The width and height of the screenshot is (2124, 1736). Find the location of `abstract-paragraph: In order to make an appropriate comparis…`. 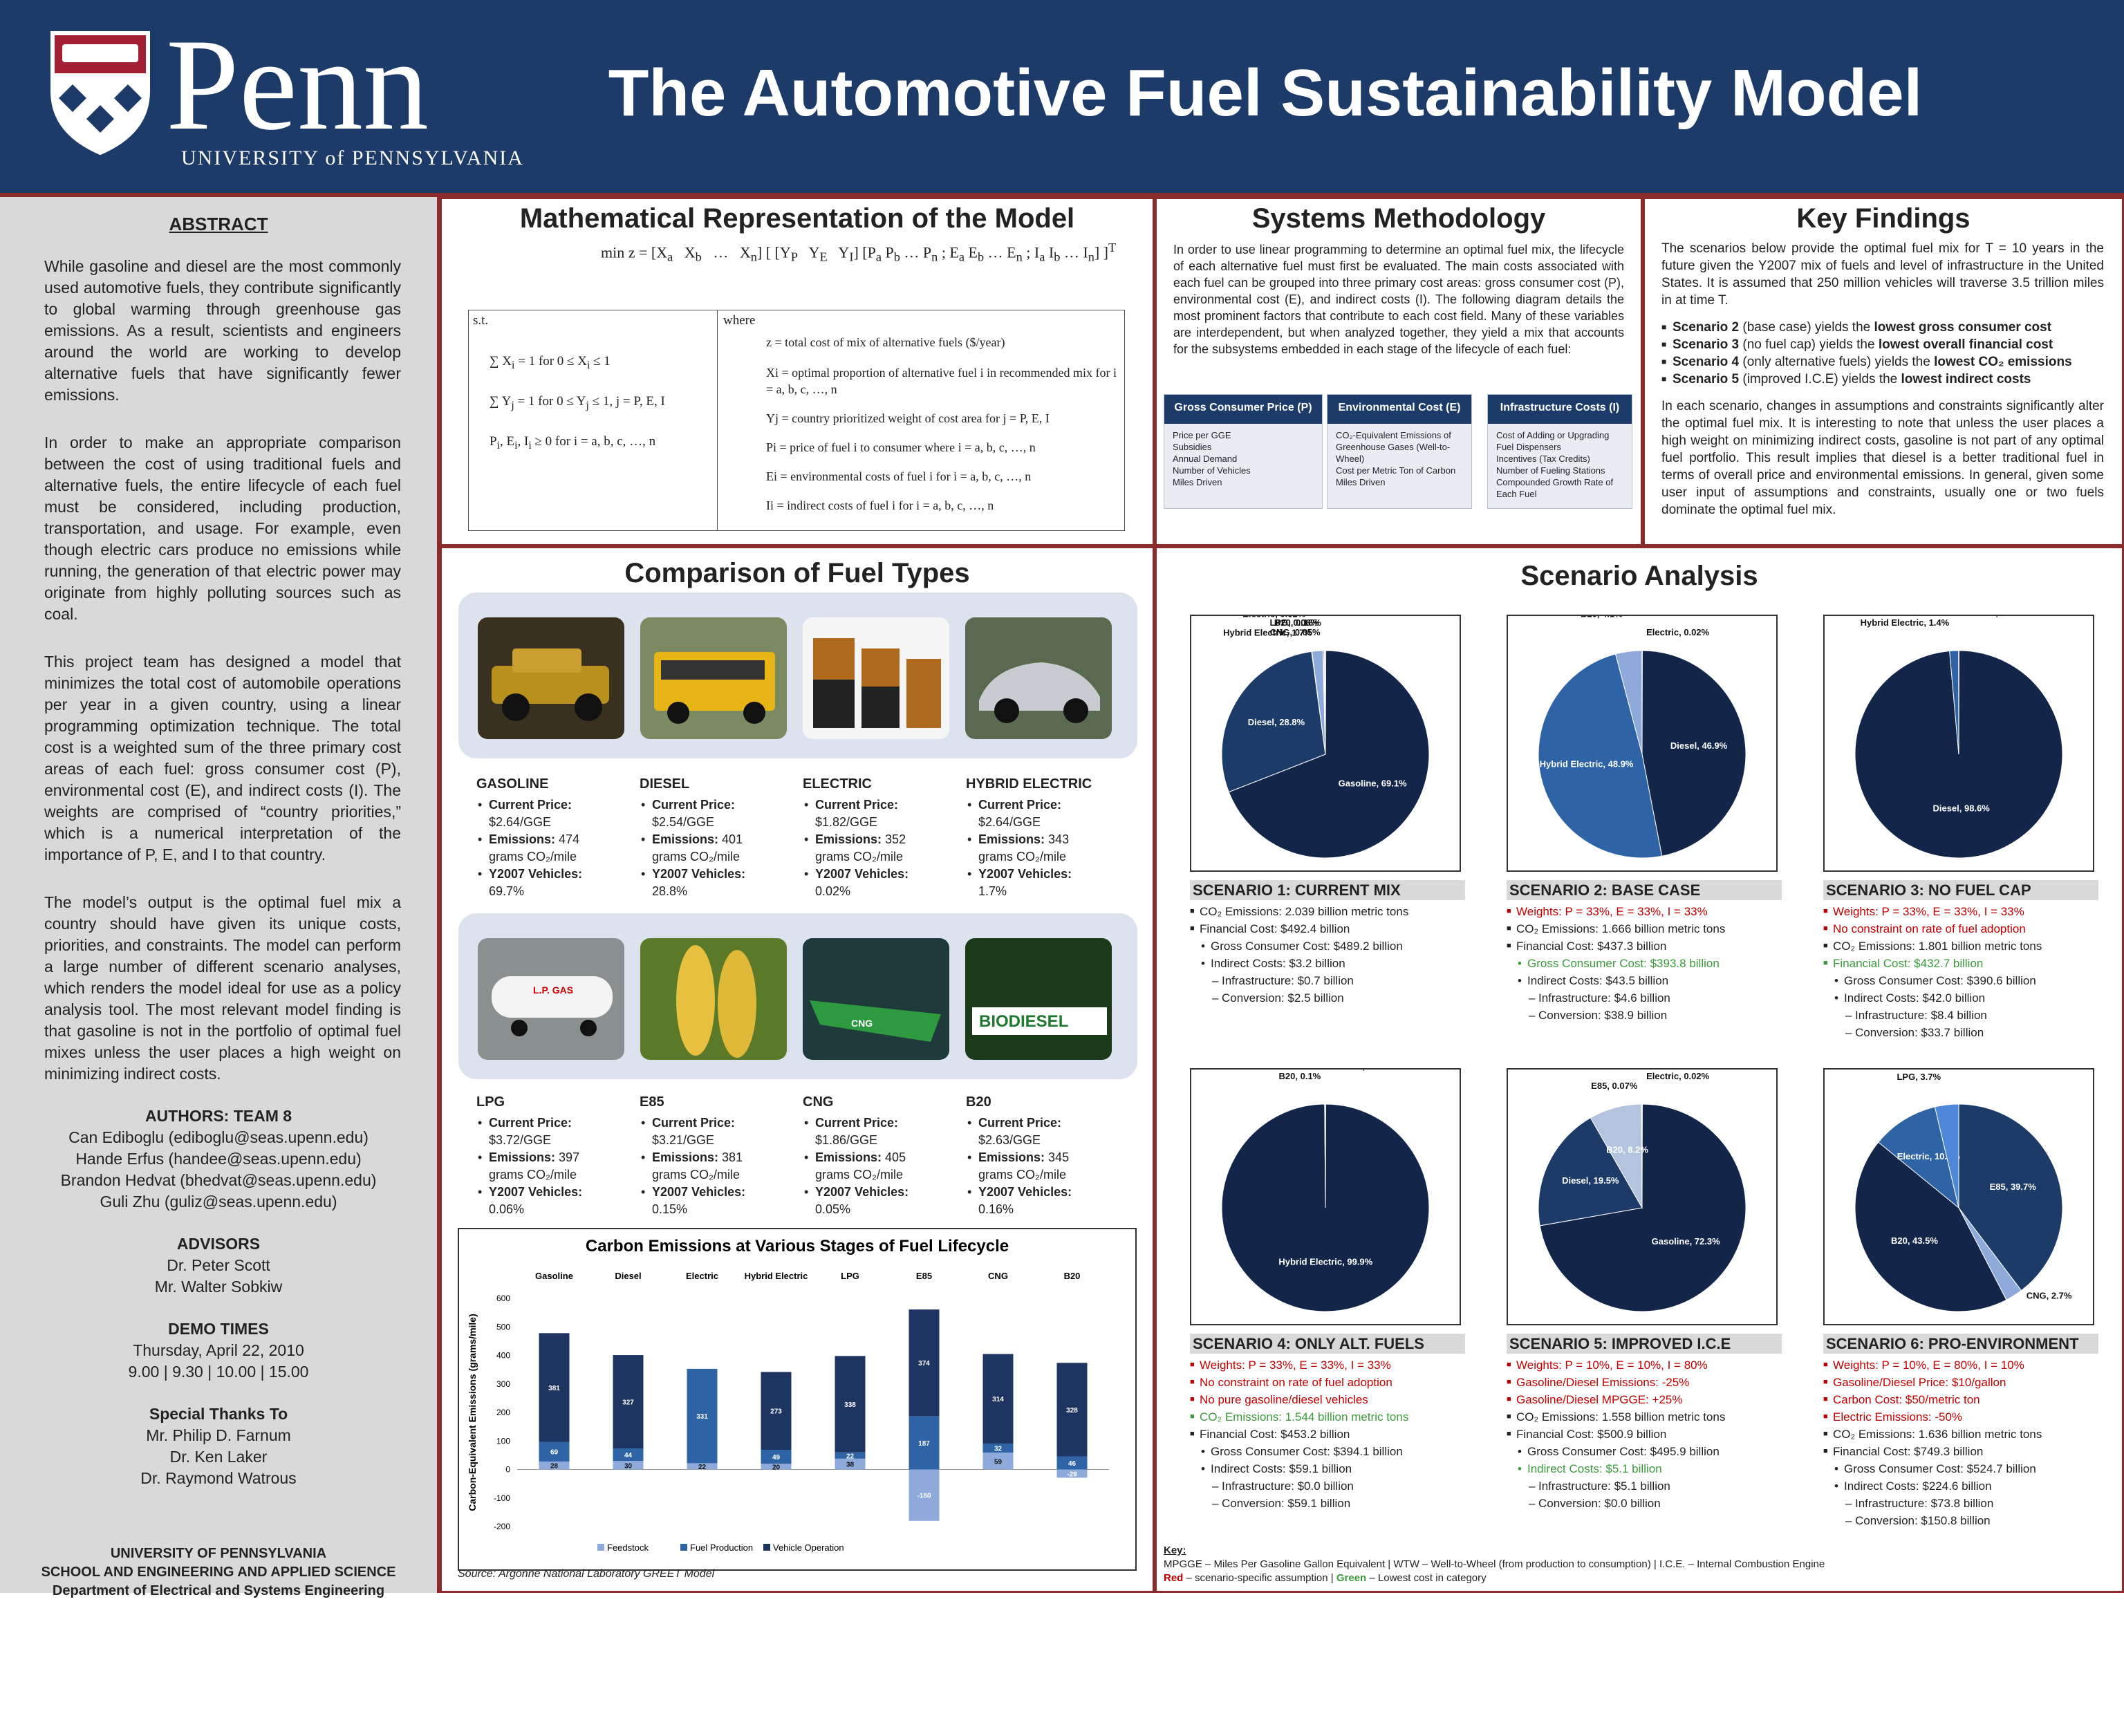

abstract-paragraph: In order to make an appropriate comparis… is located at coordinates (222, 528).